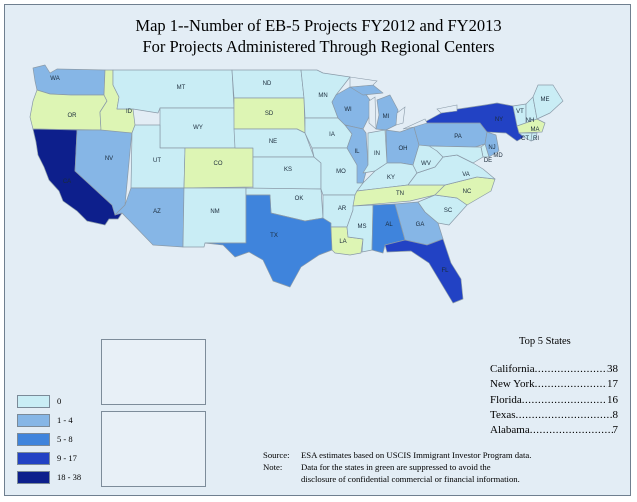  Describe the element at coordinates (362, 227) in the screenshot. I see `label-ms: MS` at that location.